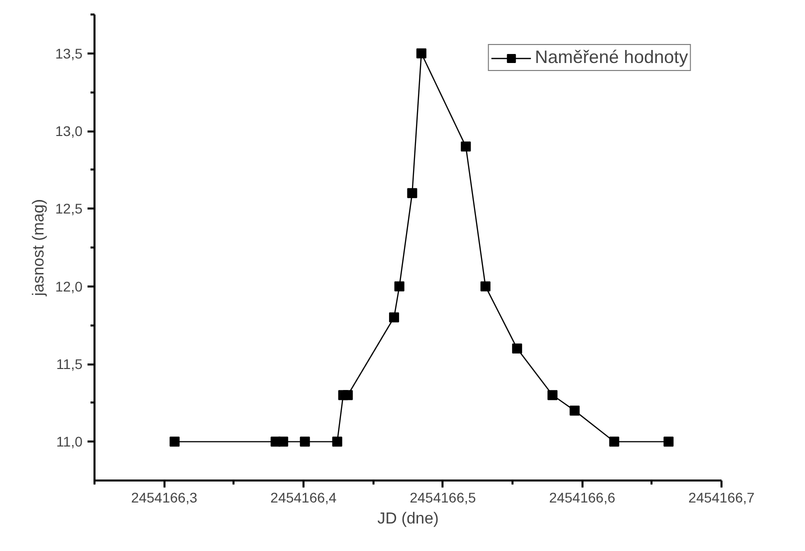 Image resolution: width=805 pixels, height=551 pixels. What do you see at coordinates (408, 519) in the screenshot?
I see `x-axis-title: JD (dne)` at bounding box center [408, 519].